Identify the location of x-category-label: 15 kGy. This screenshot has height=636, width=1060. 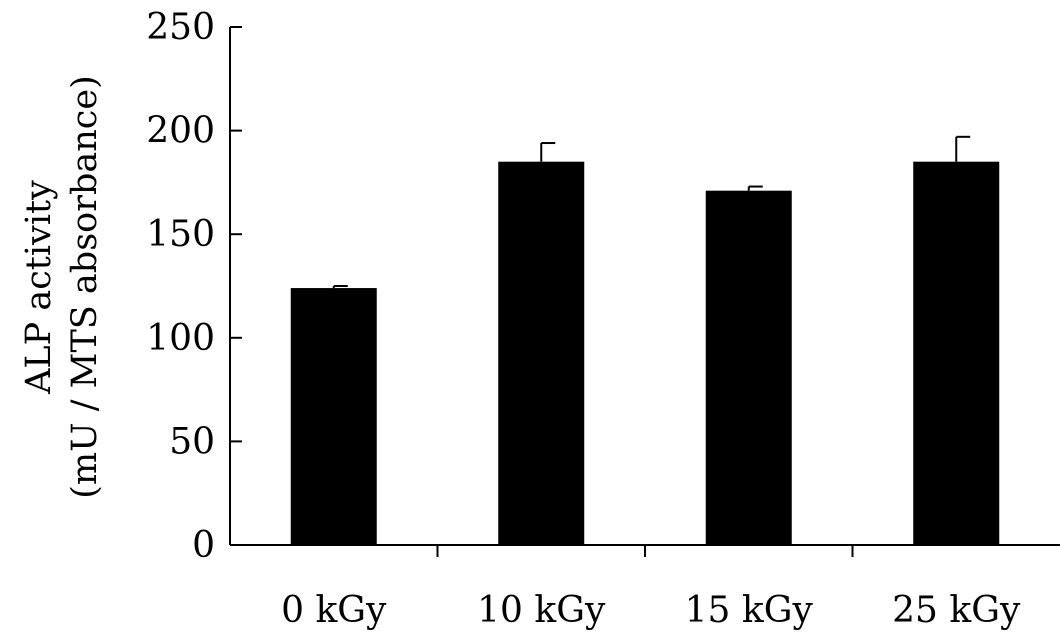
(749, 610).